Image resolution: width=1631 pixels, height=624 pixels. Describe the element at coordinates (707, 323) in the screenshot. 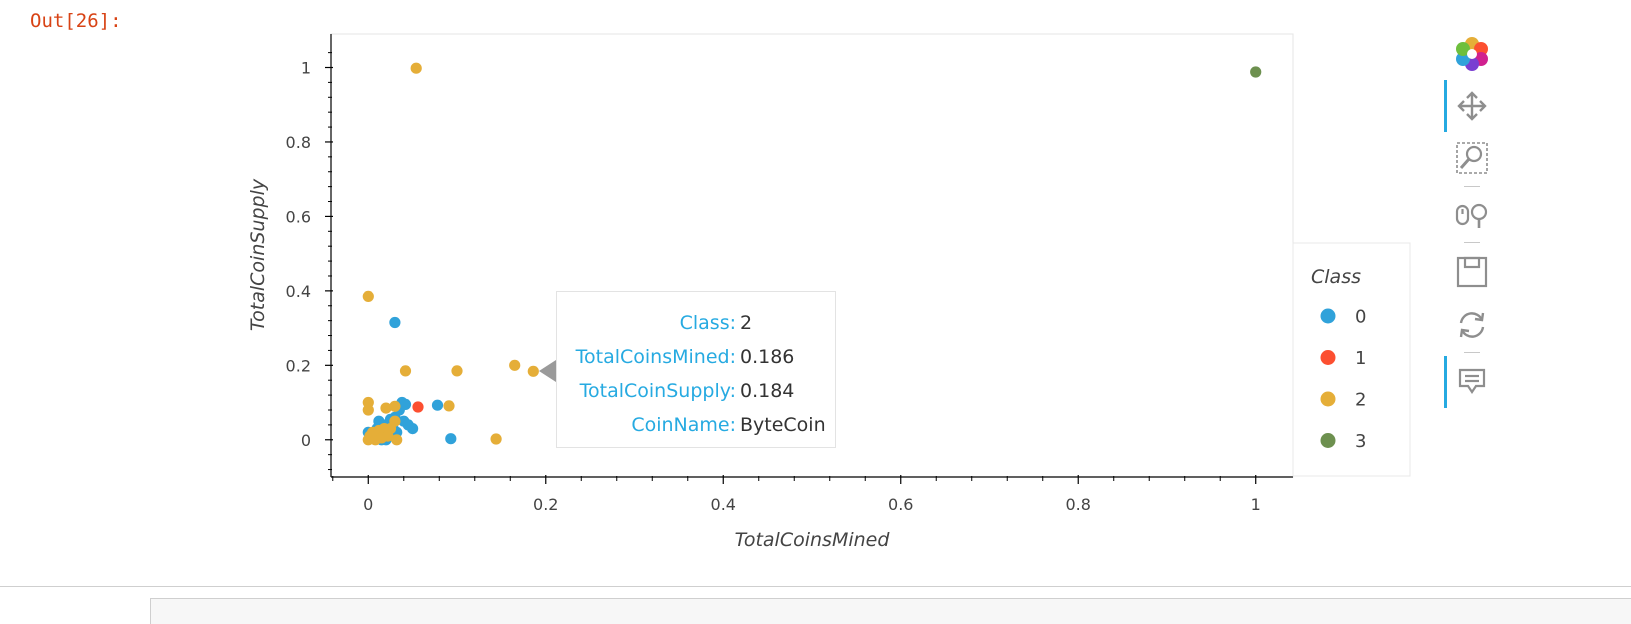

I see `tooltip-key: Class:` at that location.